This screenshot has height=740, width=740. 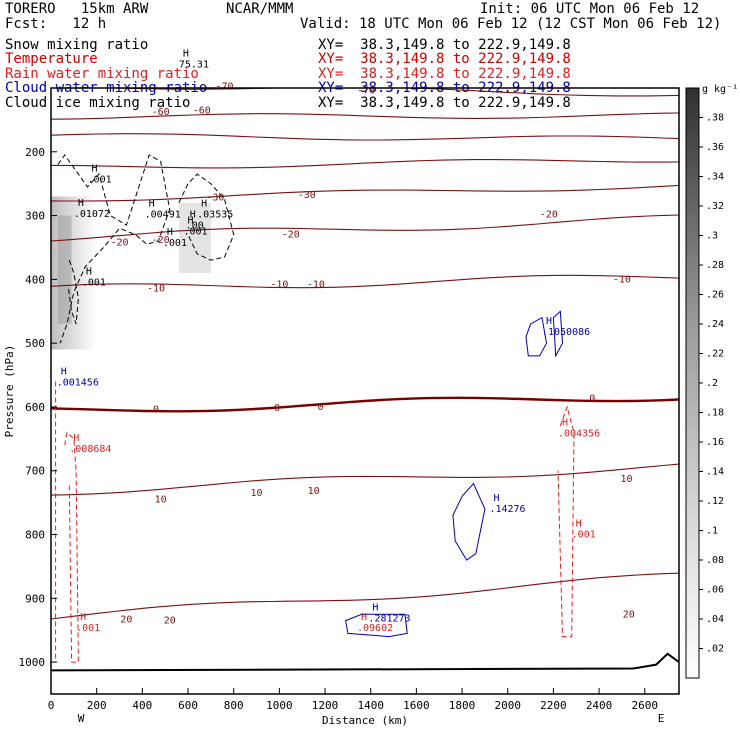 What do you see at coordinates (92, 214) in the screenshot?
I see `snow-max-label: .01072` at bounding box center [92, 214].